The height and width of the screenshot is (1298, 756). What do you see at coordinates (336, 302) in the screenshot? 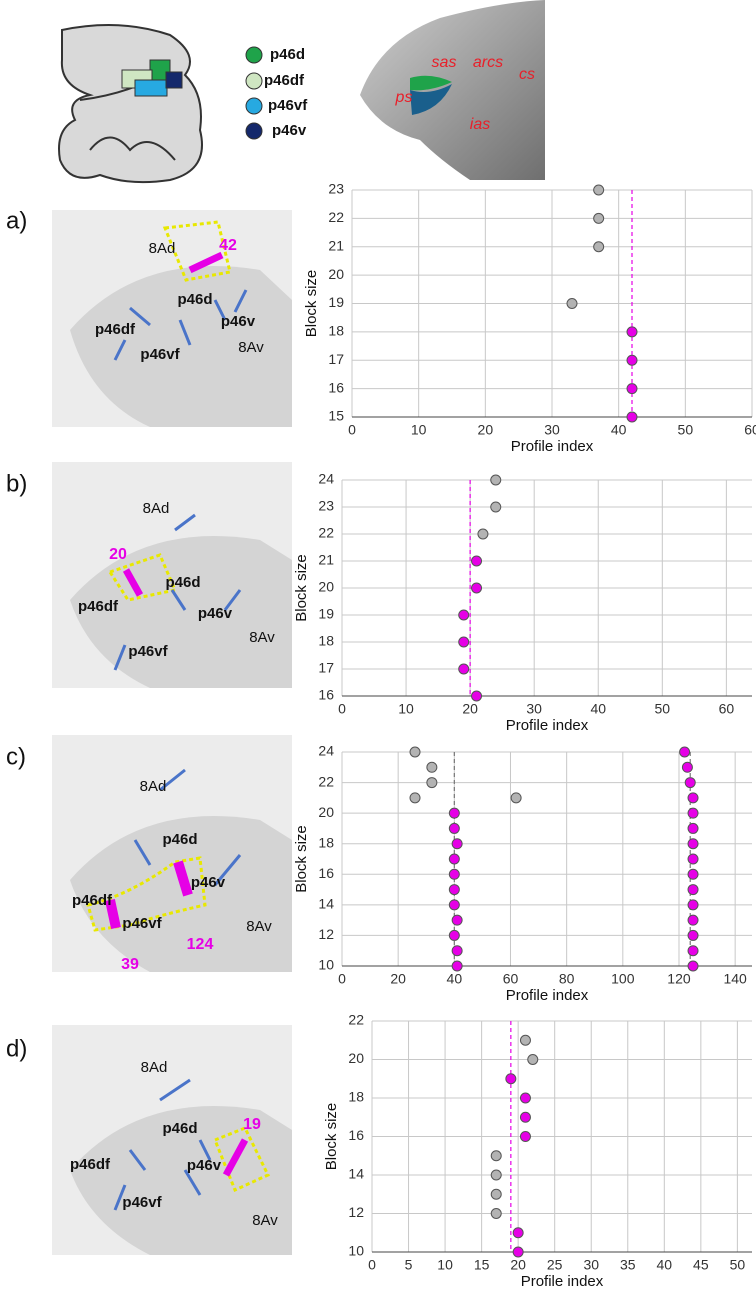
I see `y-tick-label: 19` at bounding box center [336, 302].